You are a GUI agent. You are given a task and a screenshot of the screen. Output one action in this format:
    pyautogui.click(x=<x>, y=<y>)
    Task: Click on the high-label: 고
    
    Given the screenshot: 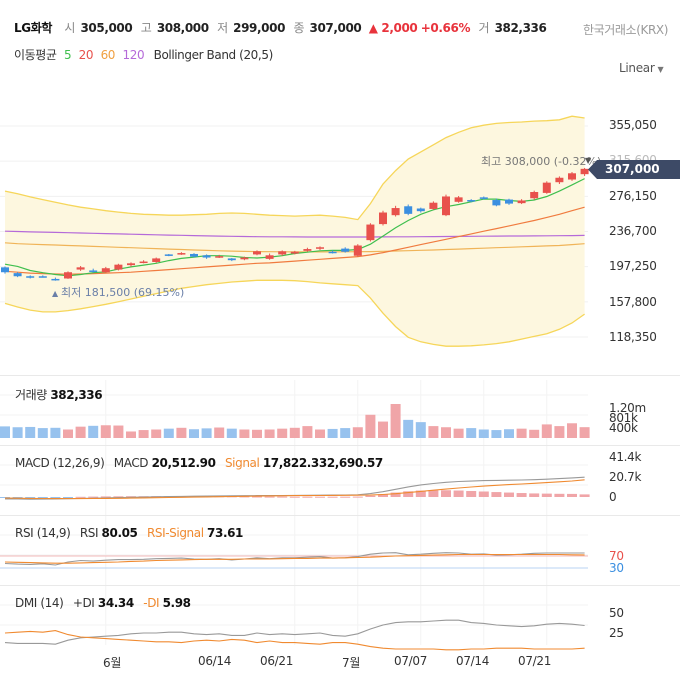 What is the action you would take?
    pyautogui.click(x=146, y=28)
    